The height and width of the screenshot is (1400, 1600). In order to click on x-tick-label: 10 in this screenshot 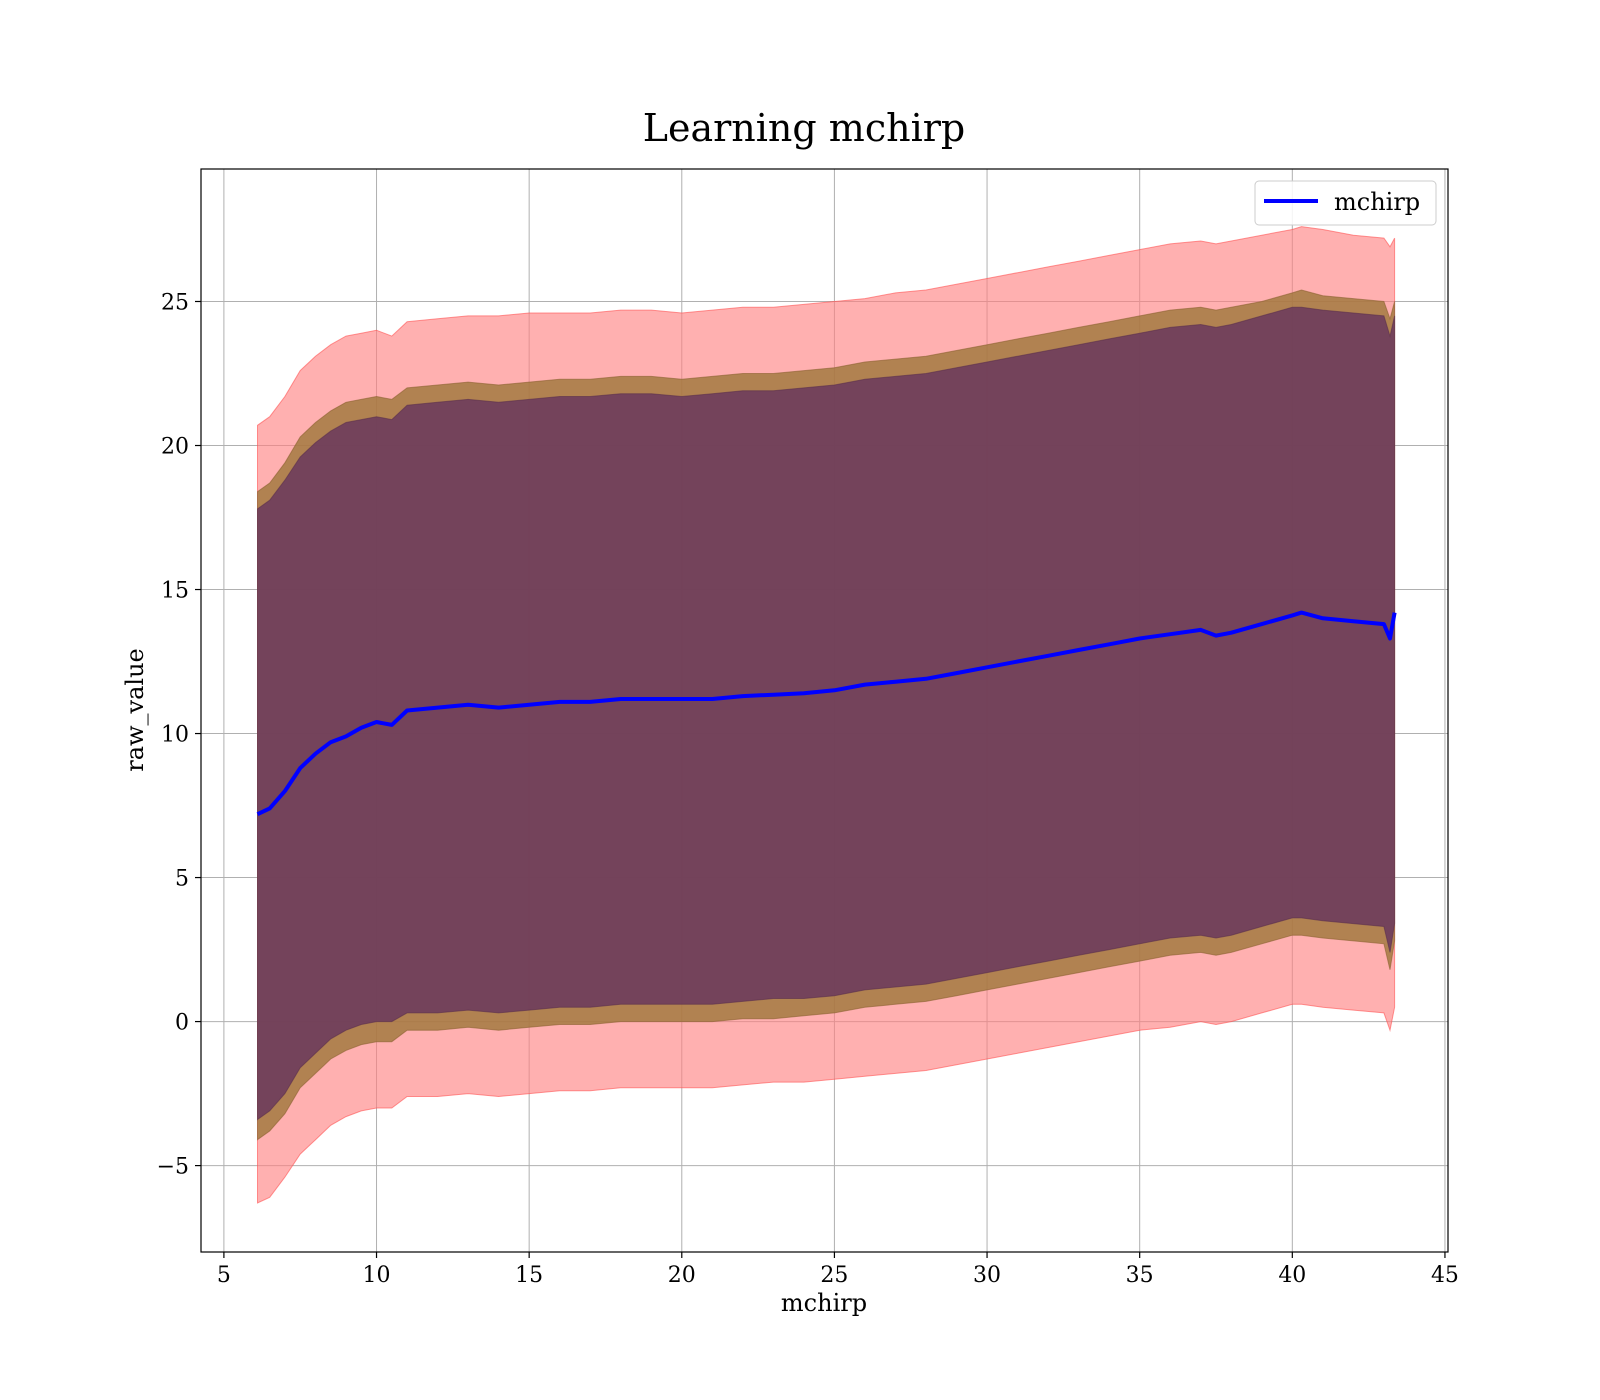, I will do `click(377, 1275)`.